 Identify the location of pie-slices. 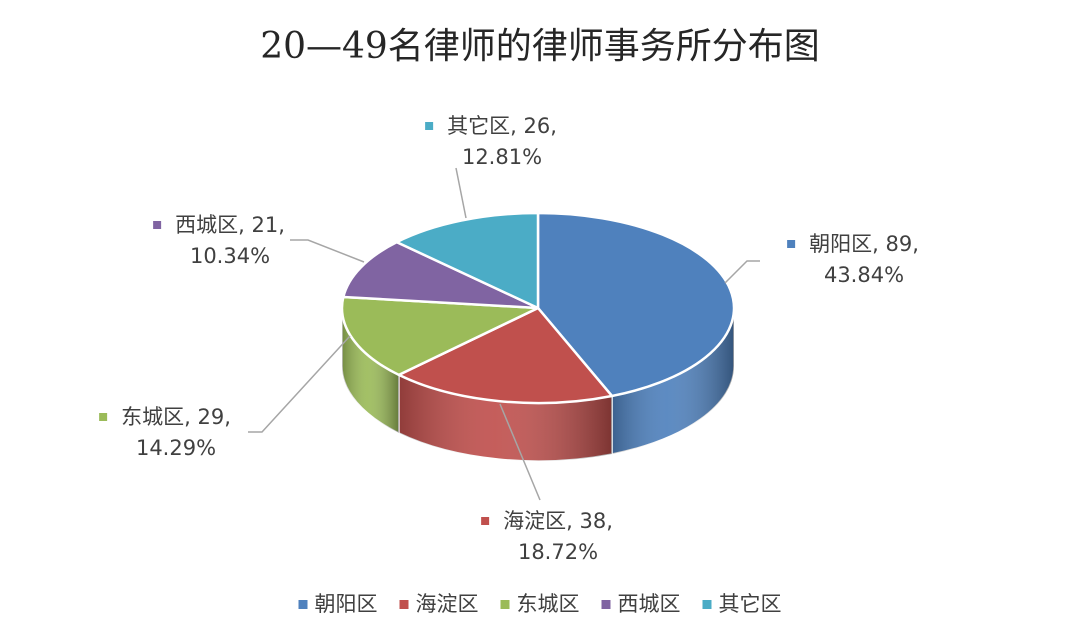
(538, 308).